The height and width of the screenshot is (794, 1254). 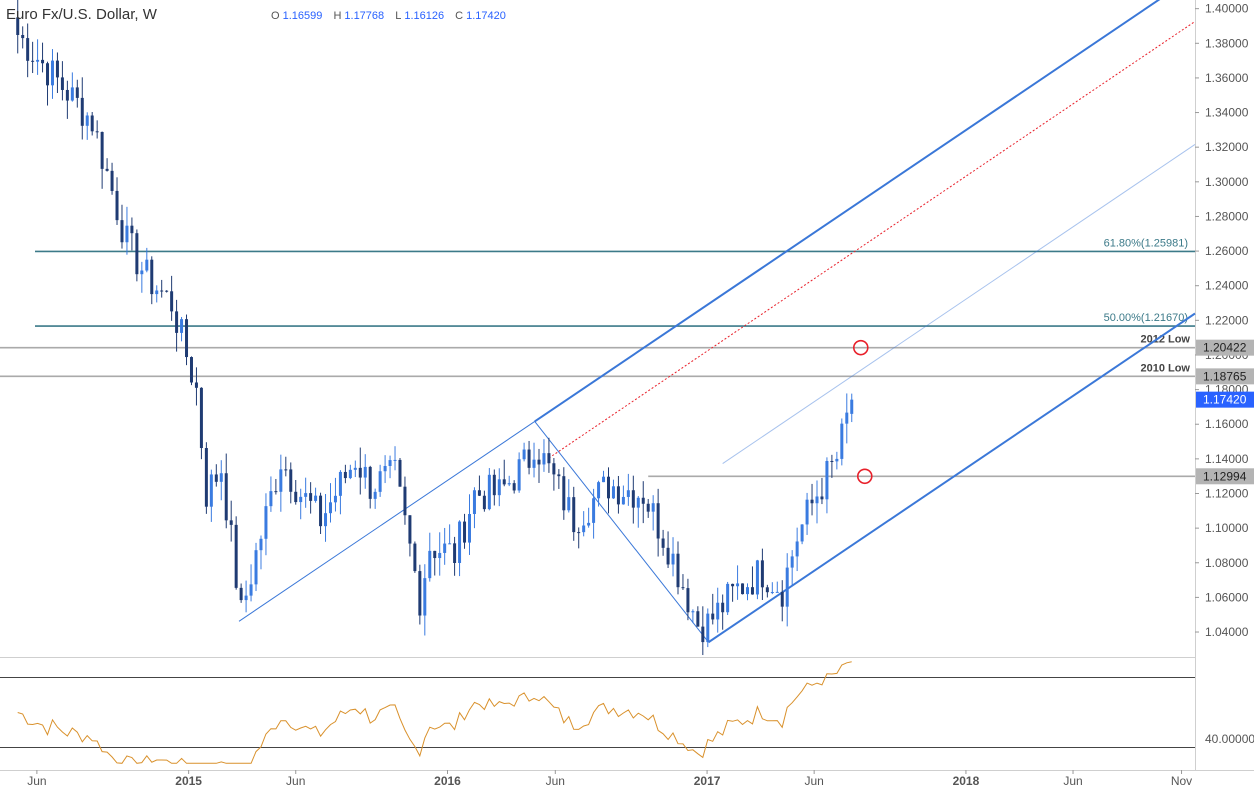 I want to click on price-tick-label: 1.14000, so click(x=1227, y=459).